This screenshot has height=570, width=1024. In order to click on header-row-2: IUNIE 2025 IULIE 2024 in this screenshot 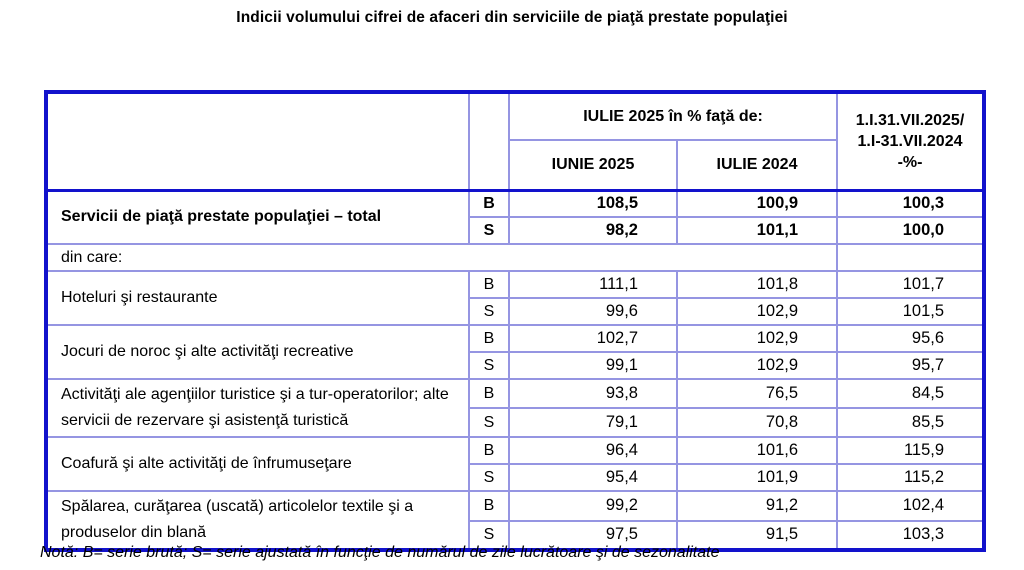, I will do `click(515, 165)`.